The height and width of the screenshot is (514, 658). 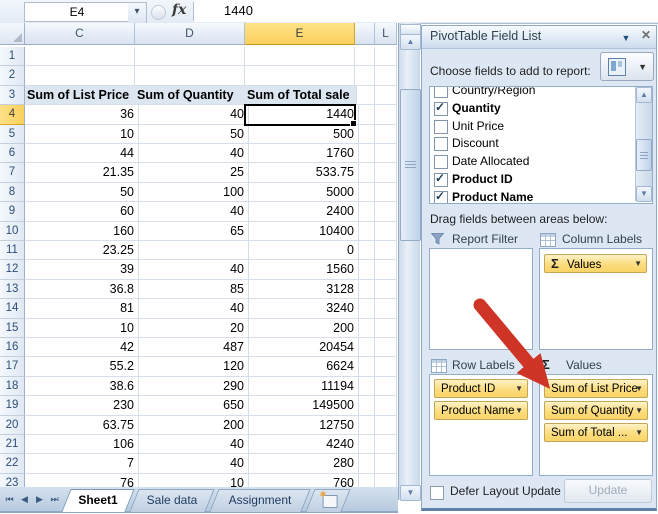 I want to click on scroll-up-icon: ▲, so click(x=410, y=42).